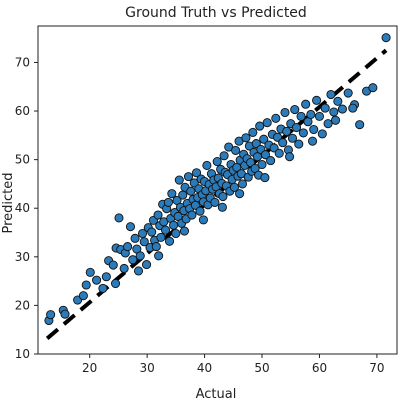 The width and height of the screenshot is (405, 404). Describe the element at coordinates (22, 160) in the screenshot. I see `y-tick-label: 50` at that location.